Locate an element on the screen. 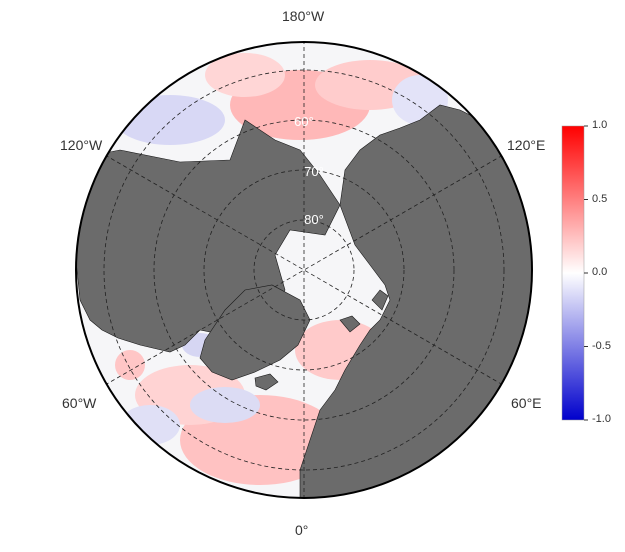  lon-label-0: 0° is located at coordinates (302, 530).